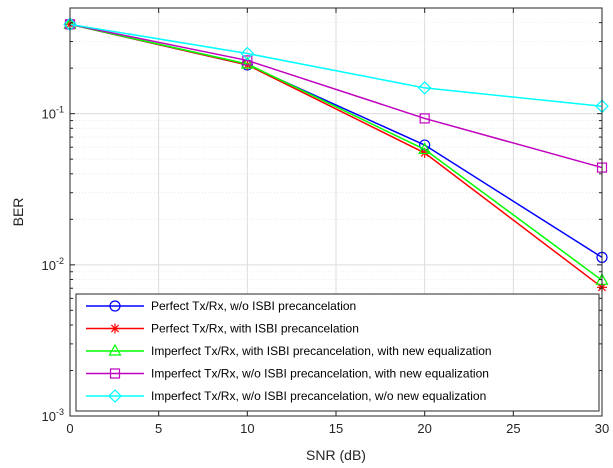  Describe the element at coordinates (158, 428) in the screenshot. I see `x-tick-label: 5` at that location.